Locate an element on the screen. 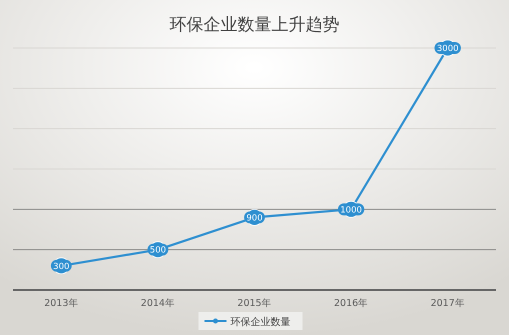 This screenshot has height=335, width=509. title: 环保企业数量上升趋势 is located at coordinates (255, 25).